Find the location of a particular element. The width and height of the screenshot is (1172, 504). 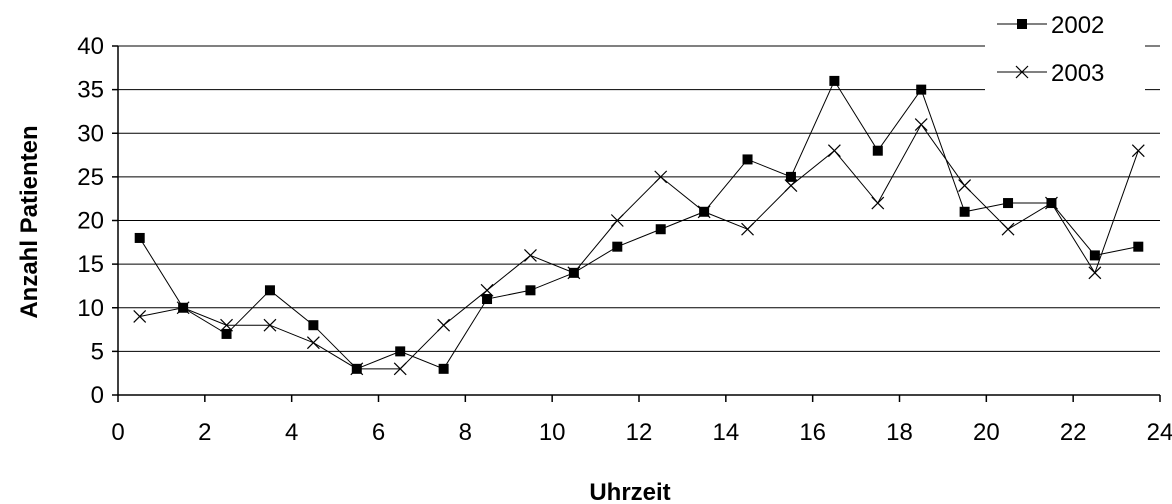

x-axis-title: Uhrzeit is located at coordinates (629, 491).